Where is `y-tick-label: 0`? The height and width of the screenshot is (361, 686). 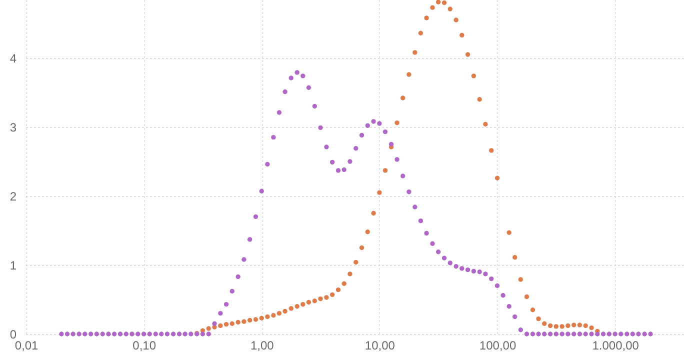
y-tick-label: 0 is located at coordinates (13, 335).